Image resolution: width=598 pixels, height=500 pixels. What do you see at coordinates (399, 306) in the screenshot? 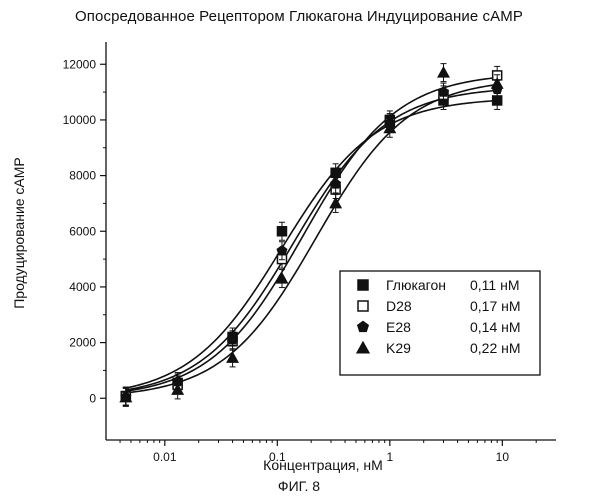
I see `legend-label: D28` at bounding box center [399, 306].